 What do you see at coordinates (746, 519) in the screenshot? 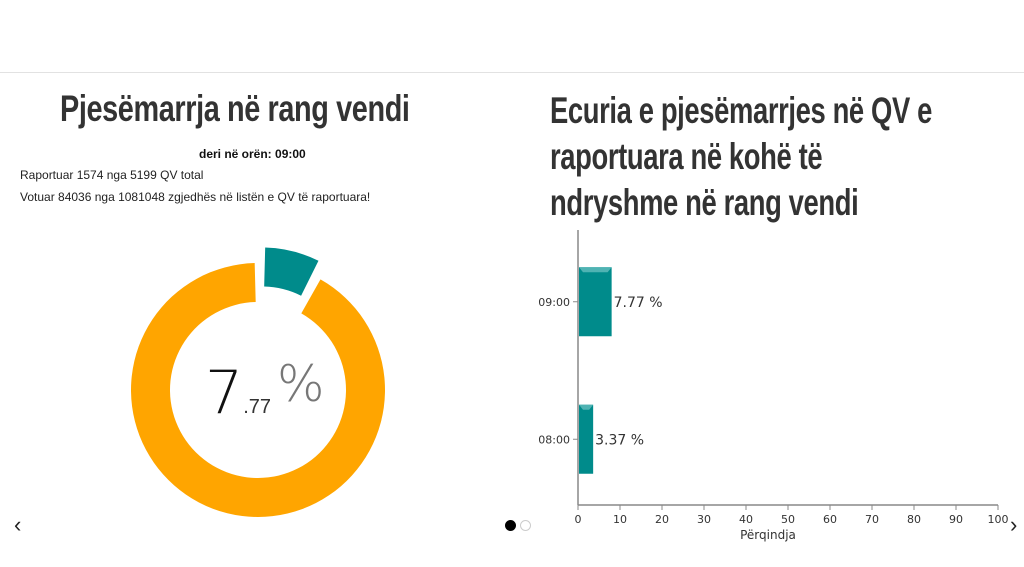
I see `x-tick-label: 40` at bounding box center [746, 519].